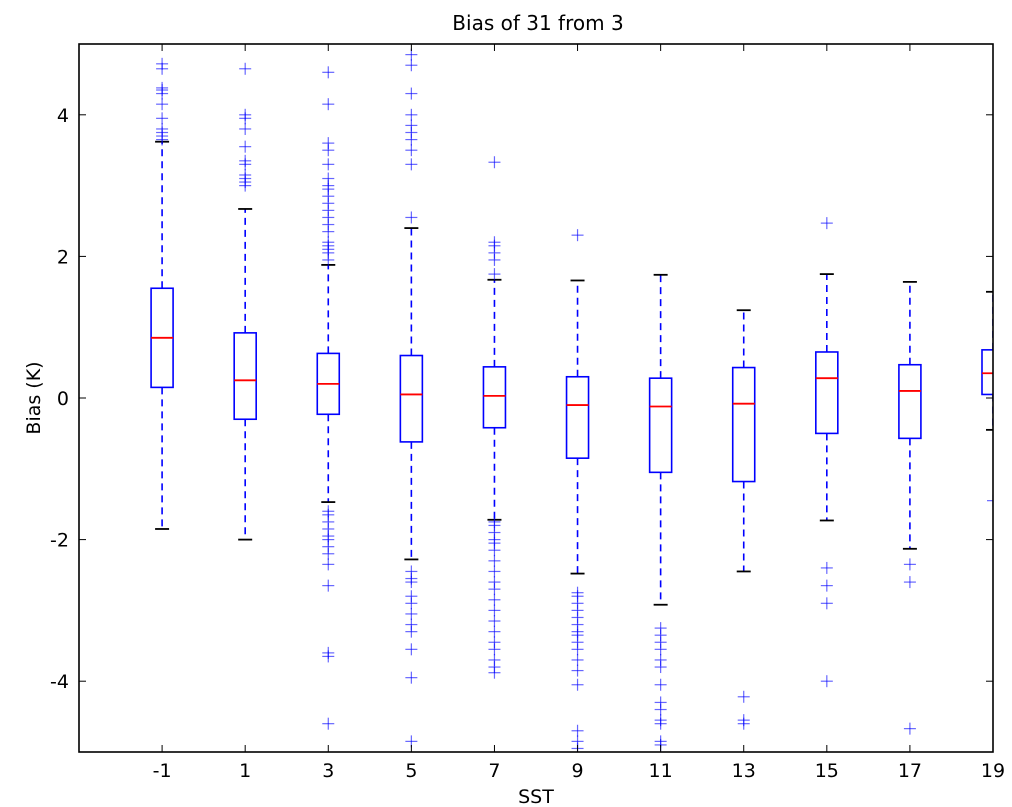 The image size is (1012, 807). What do you see at coordinates (411, 771) in the screenshot?
I see `x-tick-label: 5` at bounding box center [411, 771].